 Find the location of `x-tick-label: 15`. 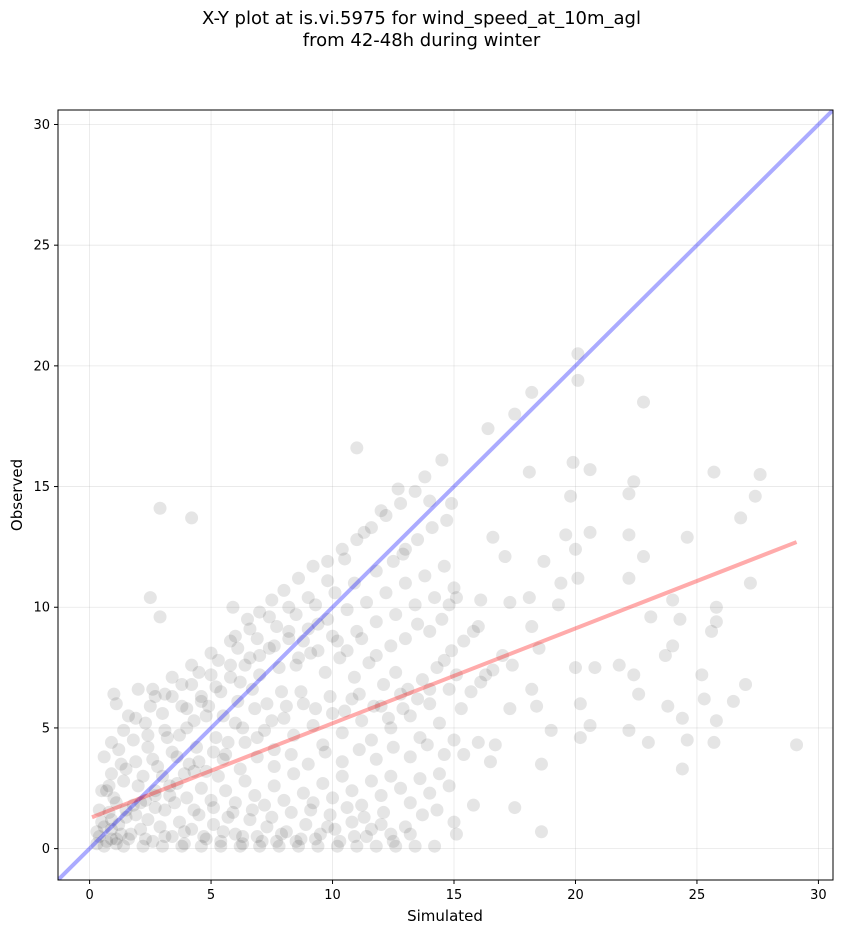

x-tick-label: 15 is located at coordinates (454, 895).